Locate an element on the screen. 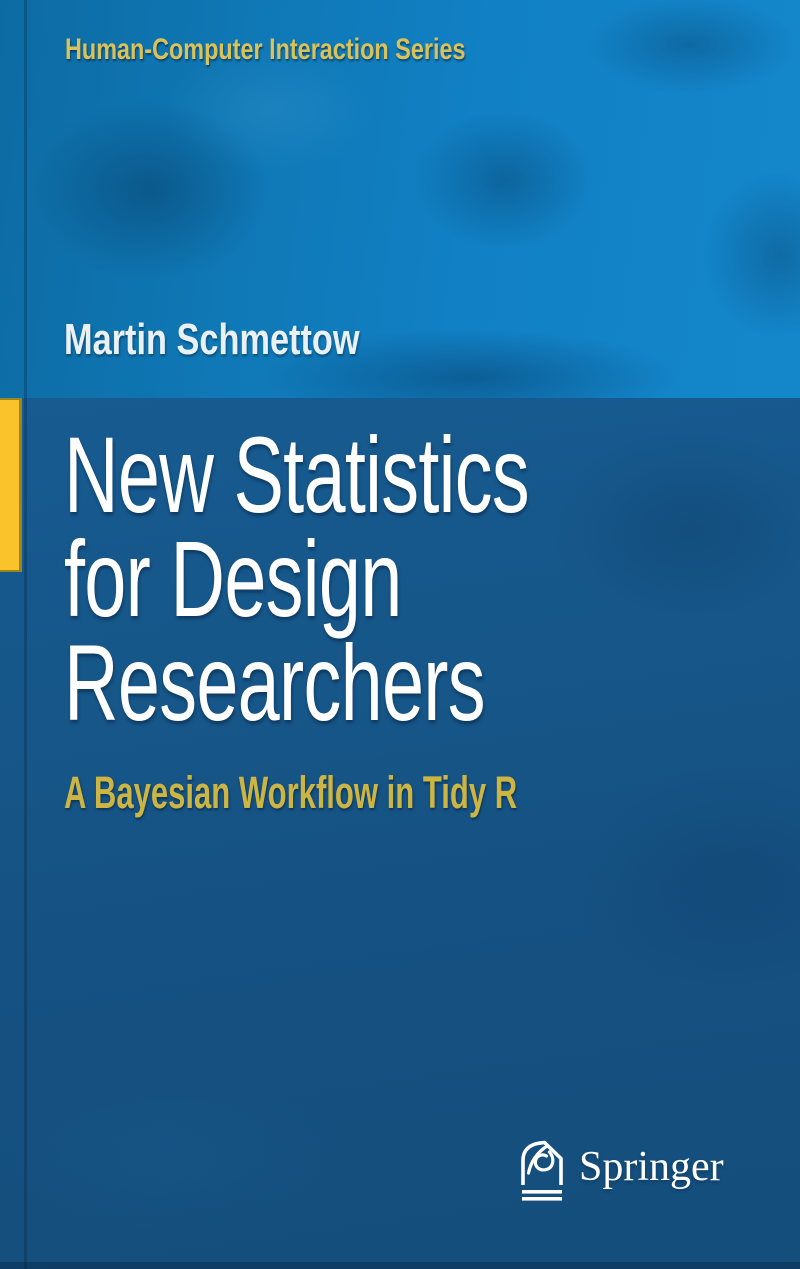 The height and width of the screenshot is (1269, 800). author-name: Martin Schmettow is located at coordinates (212, 339).